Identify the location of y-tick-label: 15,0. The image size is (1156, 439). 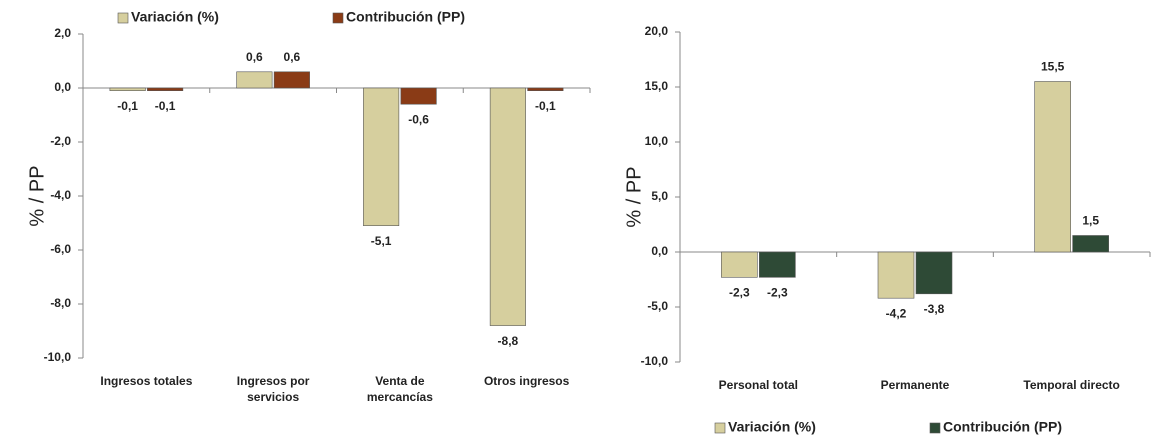
(657, 86).